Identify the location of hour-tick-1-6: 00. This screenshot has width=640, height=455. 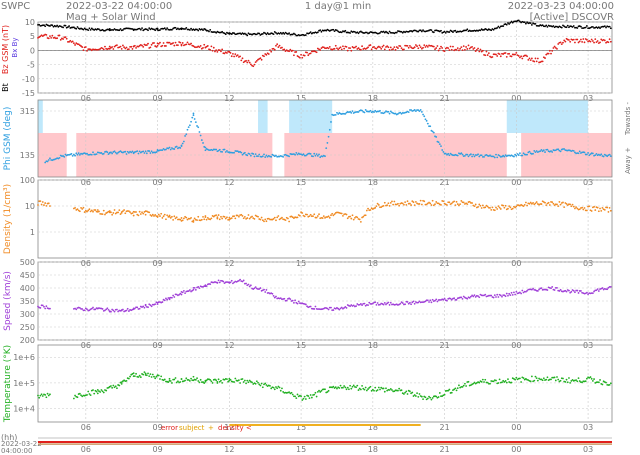
(516, 182).